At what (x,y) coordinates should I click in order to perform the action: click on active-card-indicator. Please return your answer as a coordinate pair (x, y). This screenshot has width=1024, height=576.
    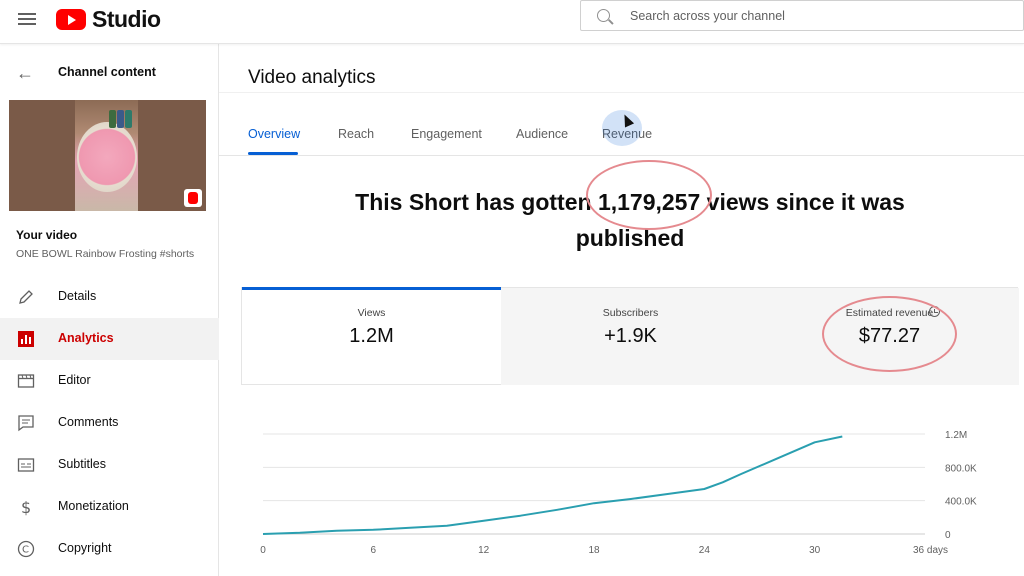
    Looking at the image, I should click on (371, 288).